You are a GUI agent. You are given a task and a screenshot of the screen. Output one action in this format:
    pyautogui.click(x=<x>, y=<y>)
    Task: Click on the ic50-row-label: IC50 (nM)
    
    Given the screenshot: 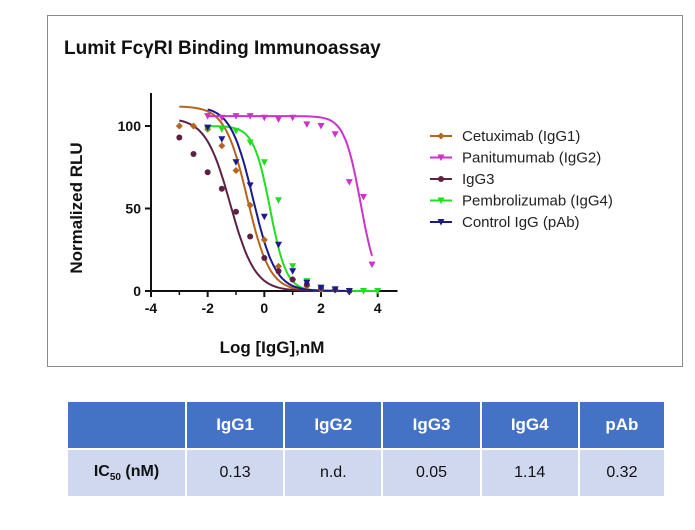 What is the action you would take?
    pyautogui.click(x=126, y=473)
    